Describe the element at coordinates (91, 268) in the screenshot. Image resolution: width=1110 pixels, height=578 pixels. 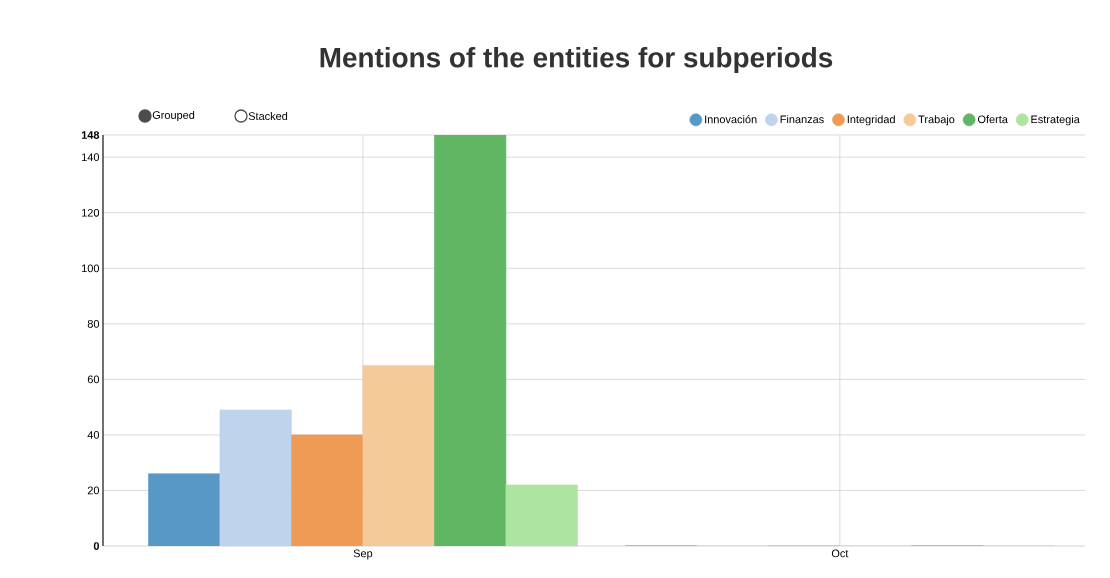
I see `y-tick-label: 100` at that location.